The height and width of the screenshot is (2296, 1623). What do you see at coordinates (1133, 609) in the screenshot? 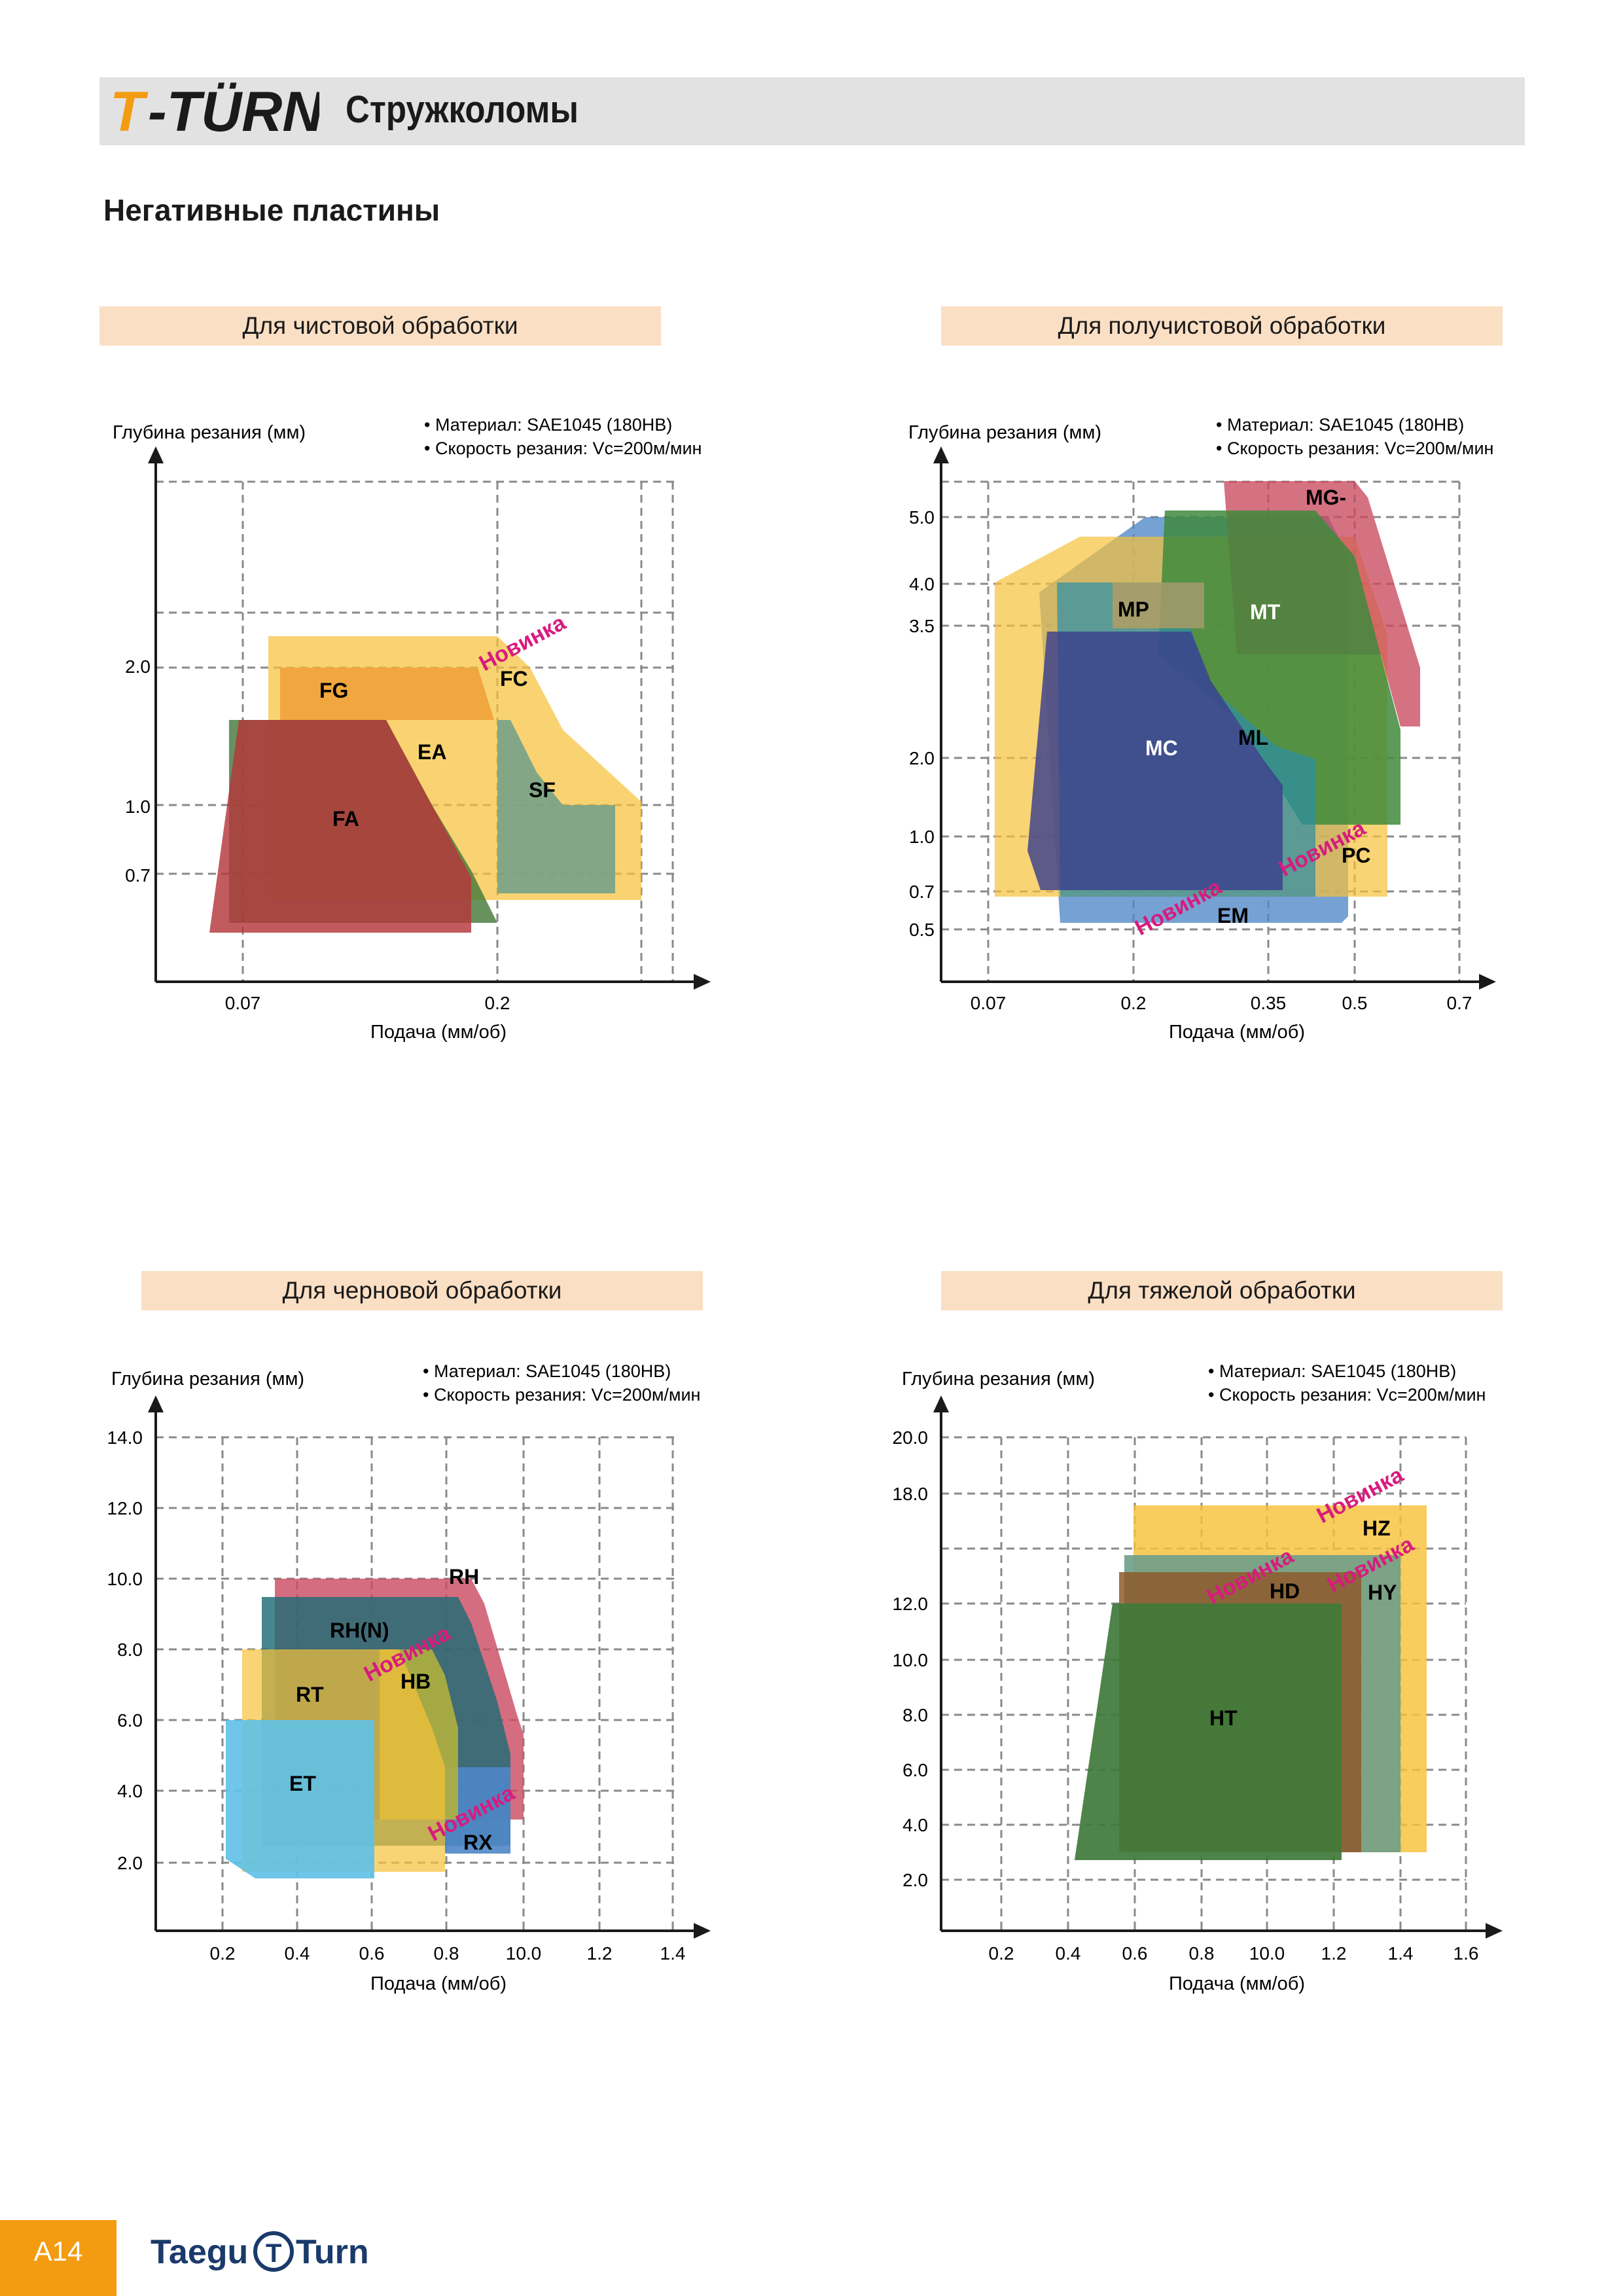
I see `series-label-mp: MP` at bounding box center [1133, 609].